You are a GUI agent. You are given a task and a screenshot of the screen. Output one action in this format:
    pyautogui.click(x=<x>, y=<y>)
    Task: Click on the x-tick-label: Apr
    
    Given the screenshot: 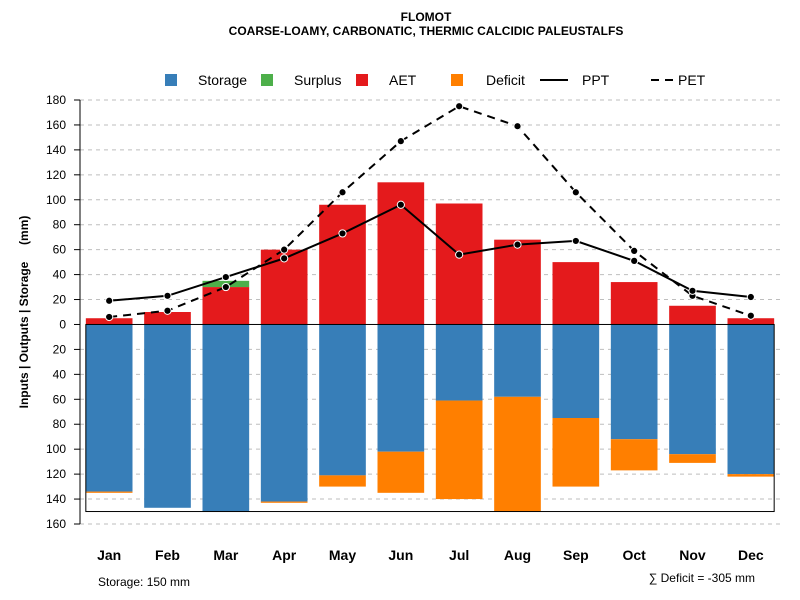 What is the action you would take?
    pyautogui.click(x=284, y=555)
    